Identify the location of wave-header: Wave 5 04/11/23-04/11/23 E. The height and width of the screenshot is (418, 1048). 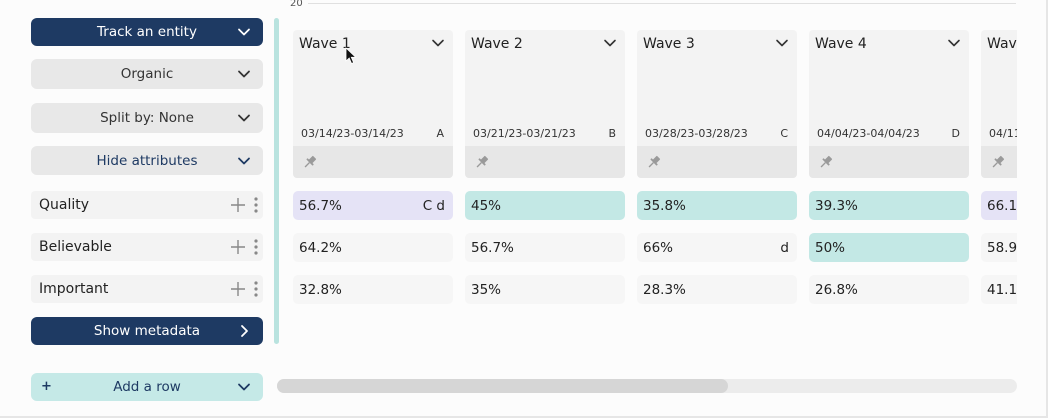
(999, 88).